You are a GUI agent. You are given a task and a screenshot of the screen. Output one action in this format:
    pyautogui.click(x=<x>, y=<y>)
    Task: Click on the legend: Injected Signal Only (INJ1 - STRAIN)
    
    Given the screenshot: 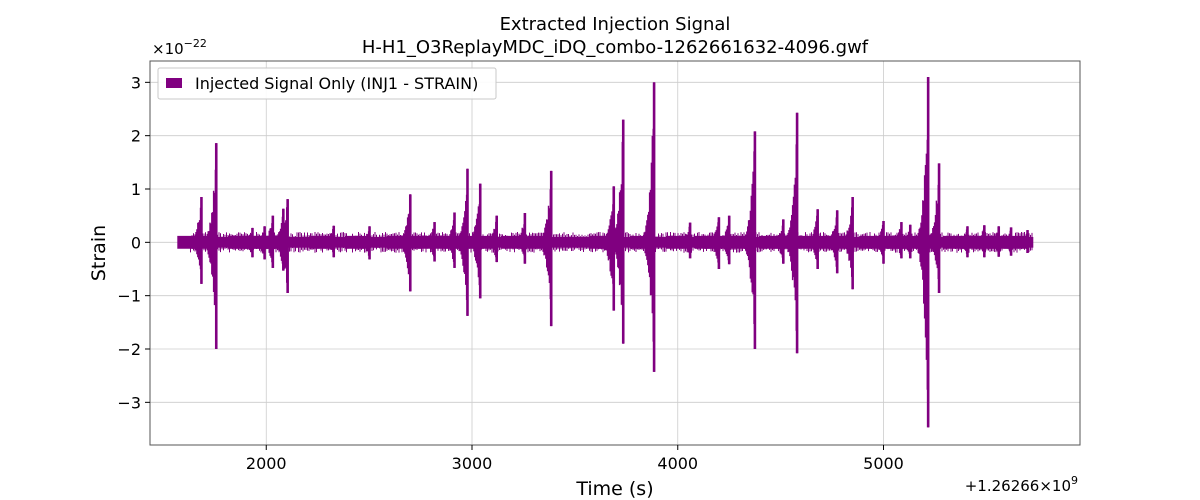 What is the action you would take?
    pyautogui.click(x=327, y=83)
    